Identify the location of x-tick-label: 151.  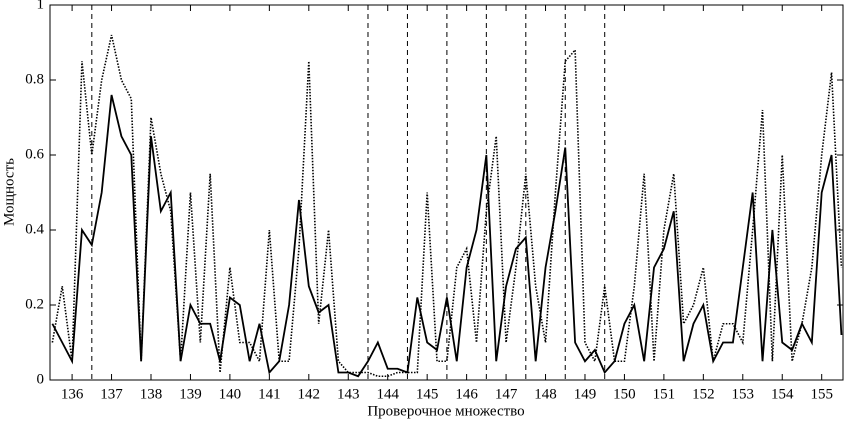
(664, 394).